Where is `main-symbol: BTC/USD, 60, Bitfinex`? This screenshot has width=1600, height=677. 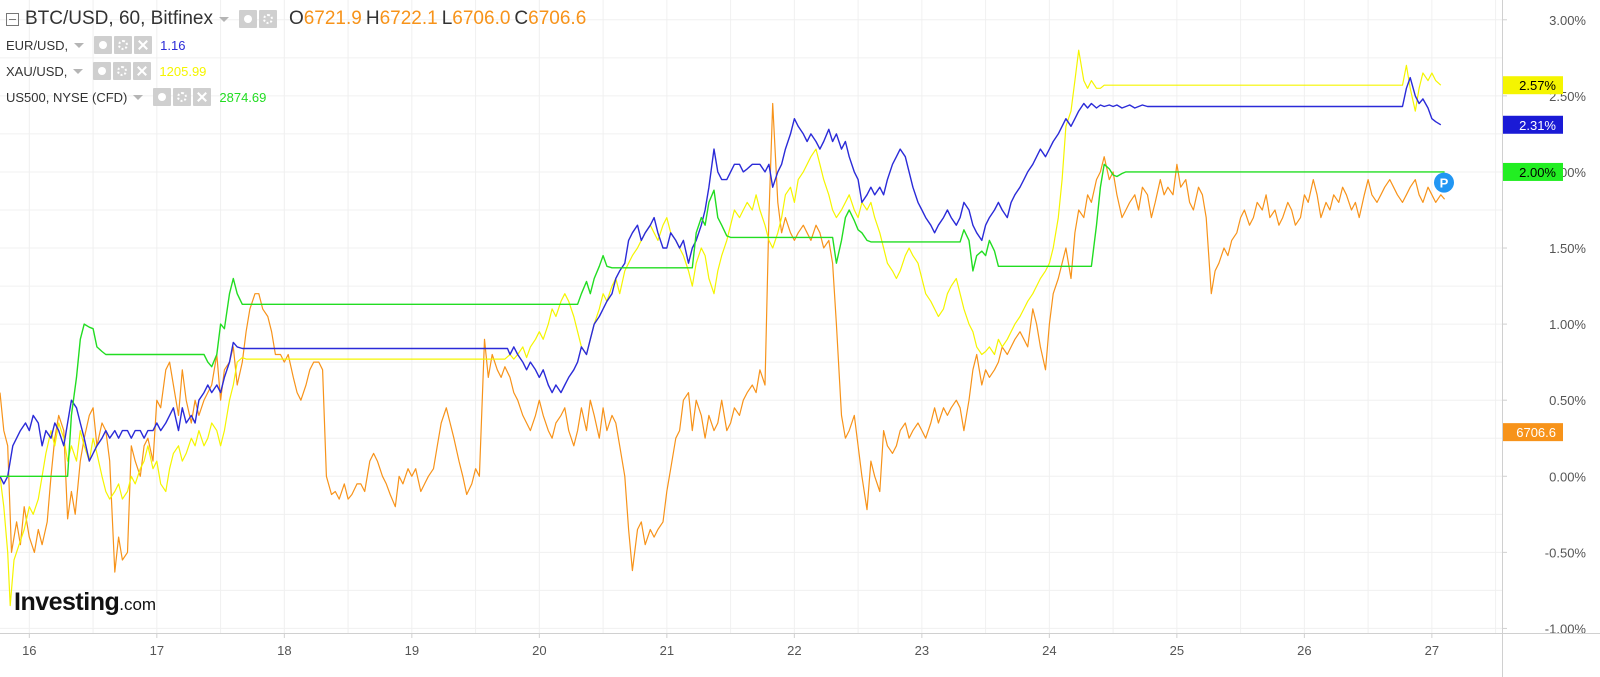
main-symbol: BTC/USD, 60, Bitfinex is located at coordinates (119, 18).